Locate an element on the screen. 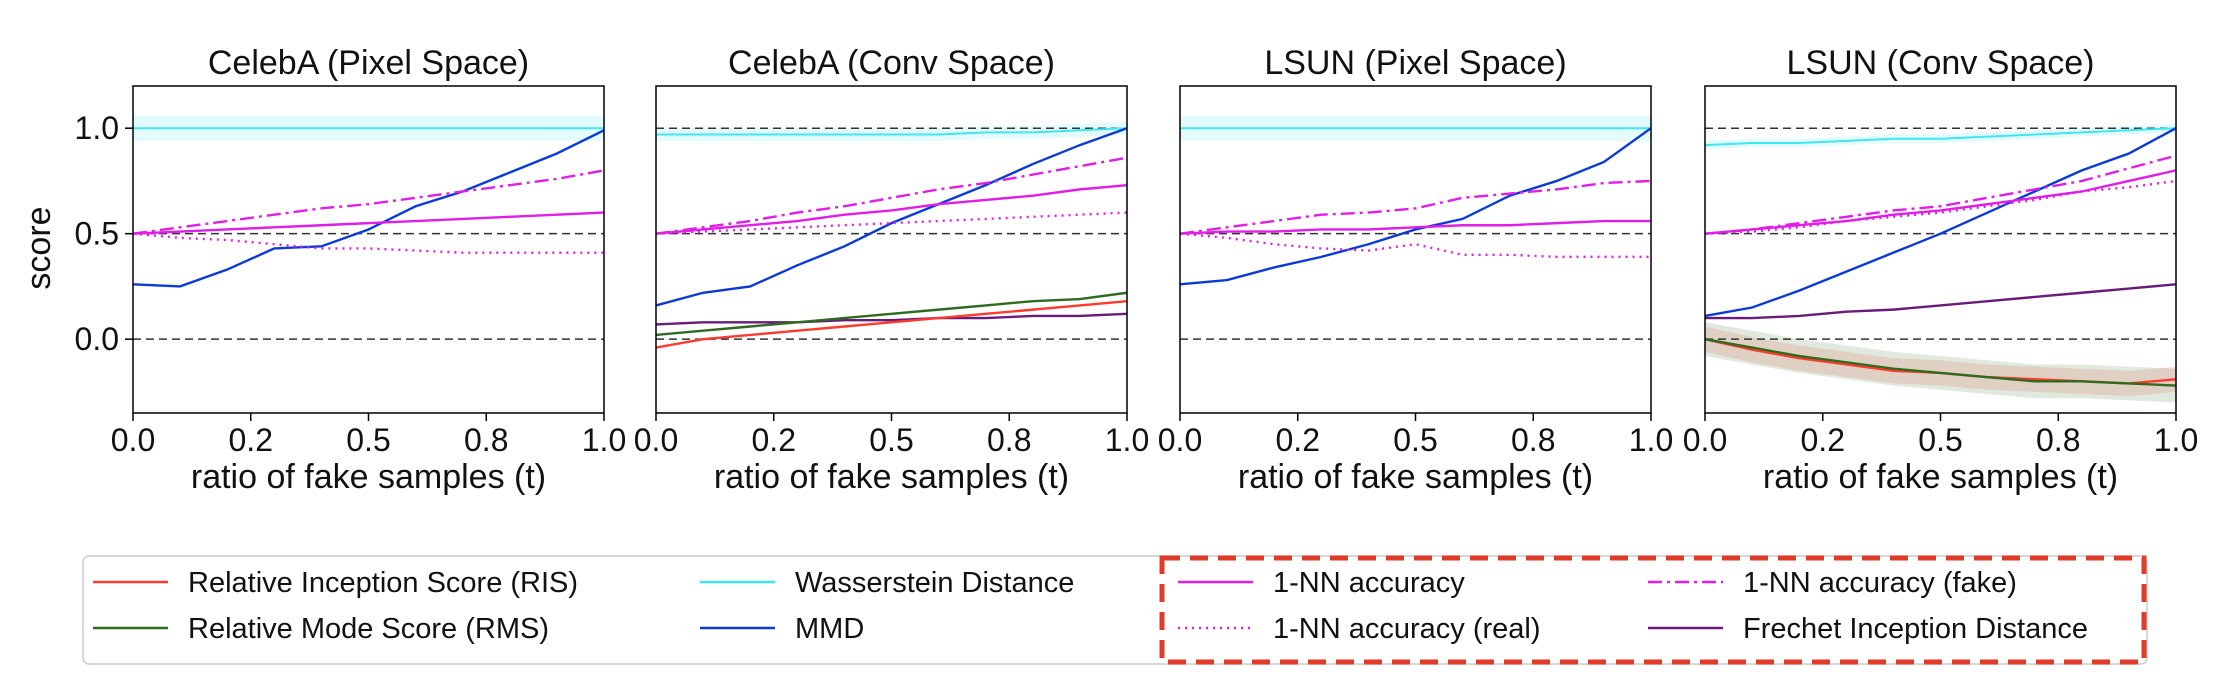 The width and height of the screenshot is (2230, 674). y-tick-label: 1.0 is located at coordinates (97, 128).